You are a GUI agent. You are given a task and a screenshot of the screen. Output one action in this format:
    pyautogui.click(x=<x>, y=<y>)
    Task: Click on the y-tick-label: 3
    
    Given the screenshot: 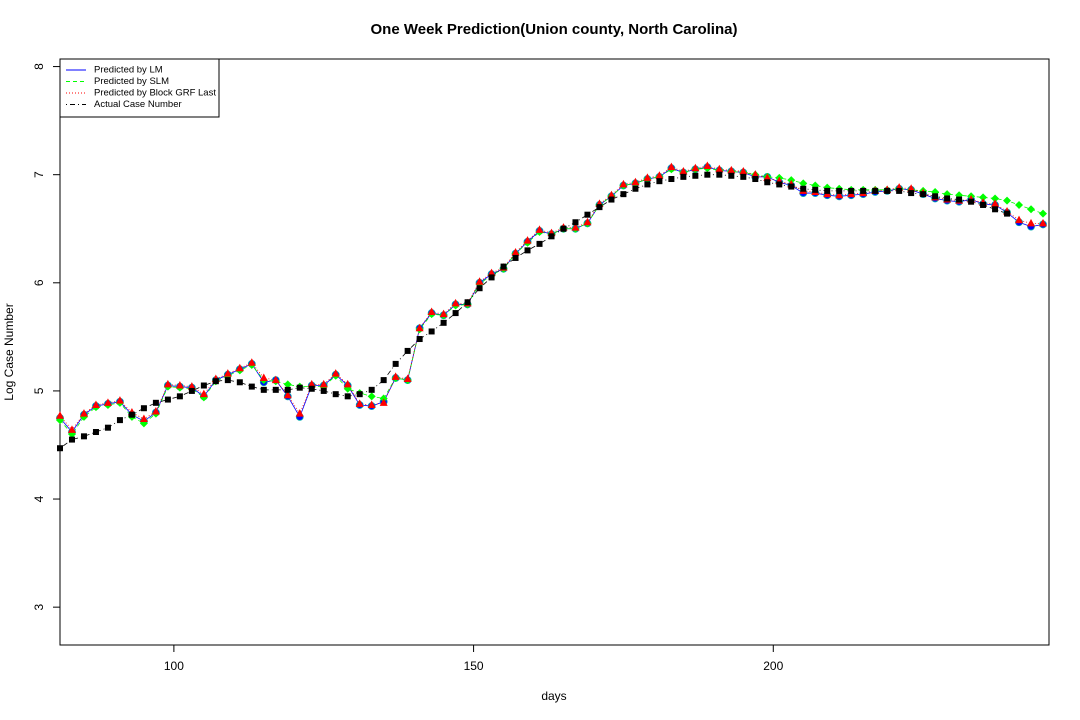 What is the action you would take?
    pyautogui.click(x=39, y=607)
    